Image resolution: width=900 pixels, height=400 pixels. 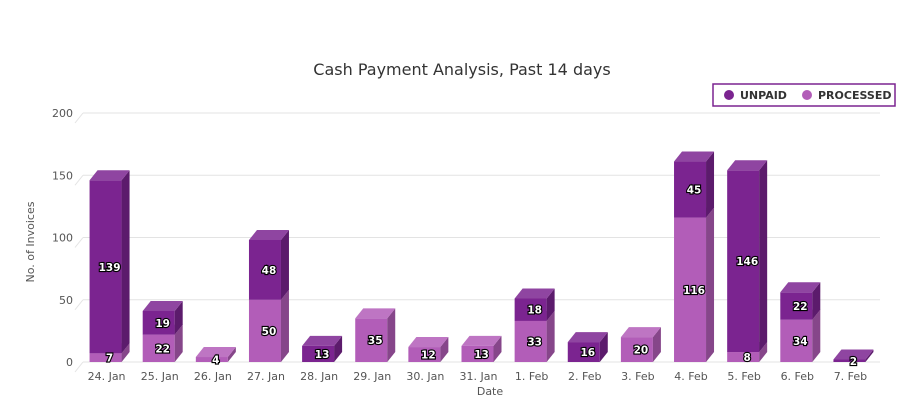 I want to click on data-label: 20, so click(x=641, y=351).